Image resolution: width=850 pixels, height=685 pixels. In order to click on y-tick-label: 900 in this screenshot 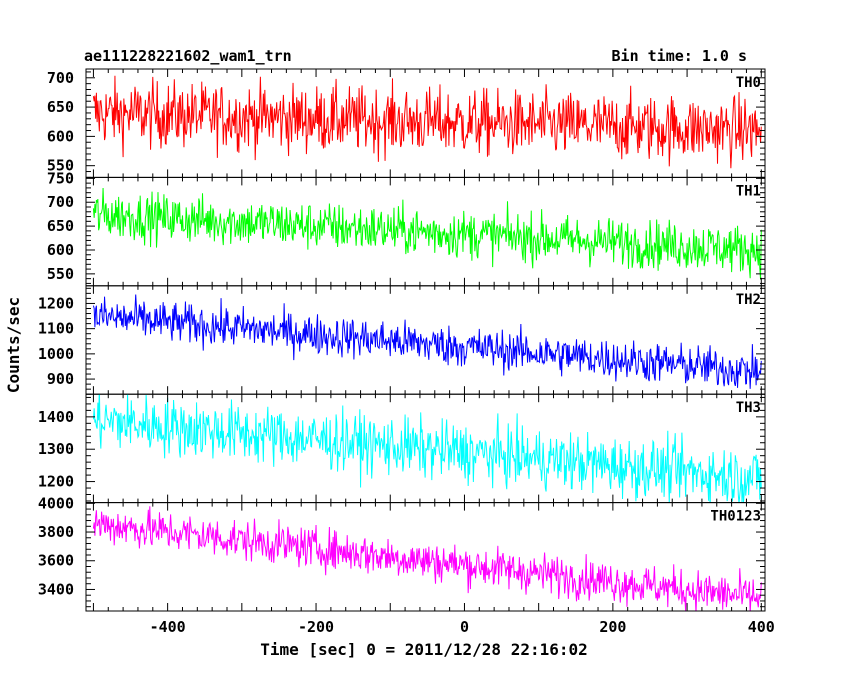, I will do `click(60, 379)`.